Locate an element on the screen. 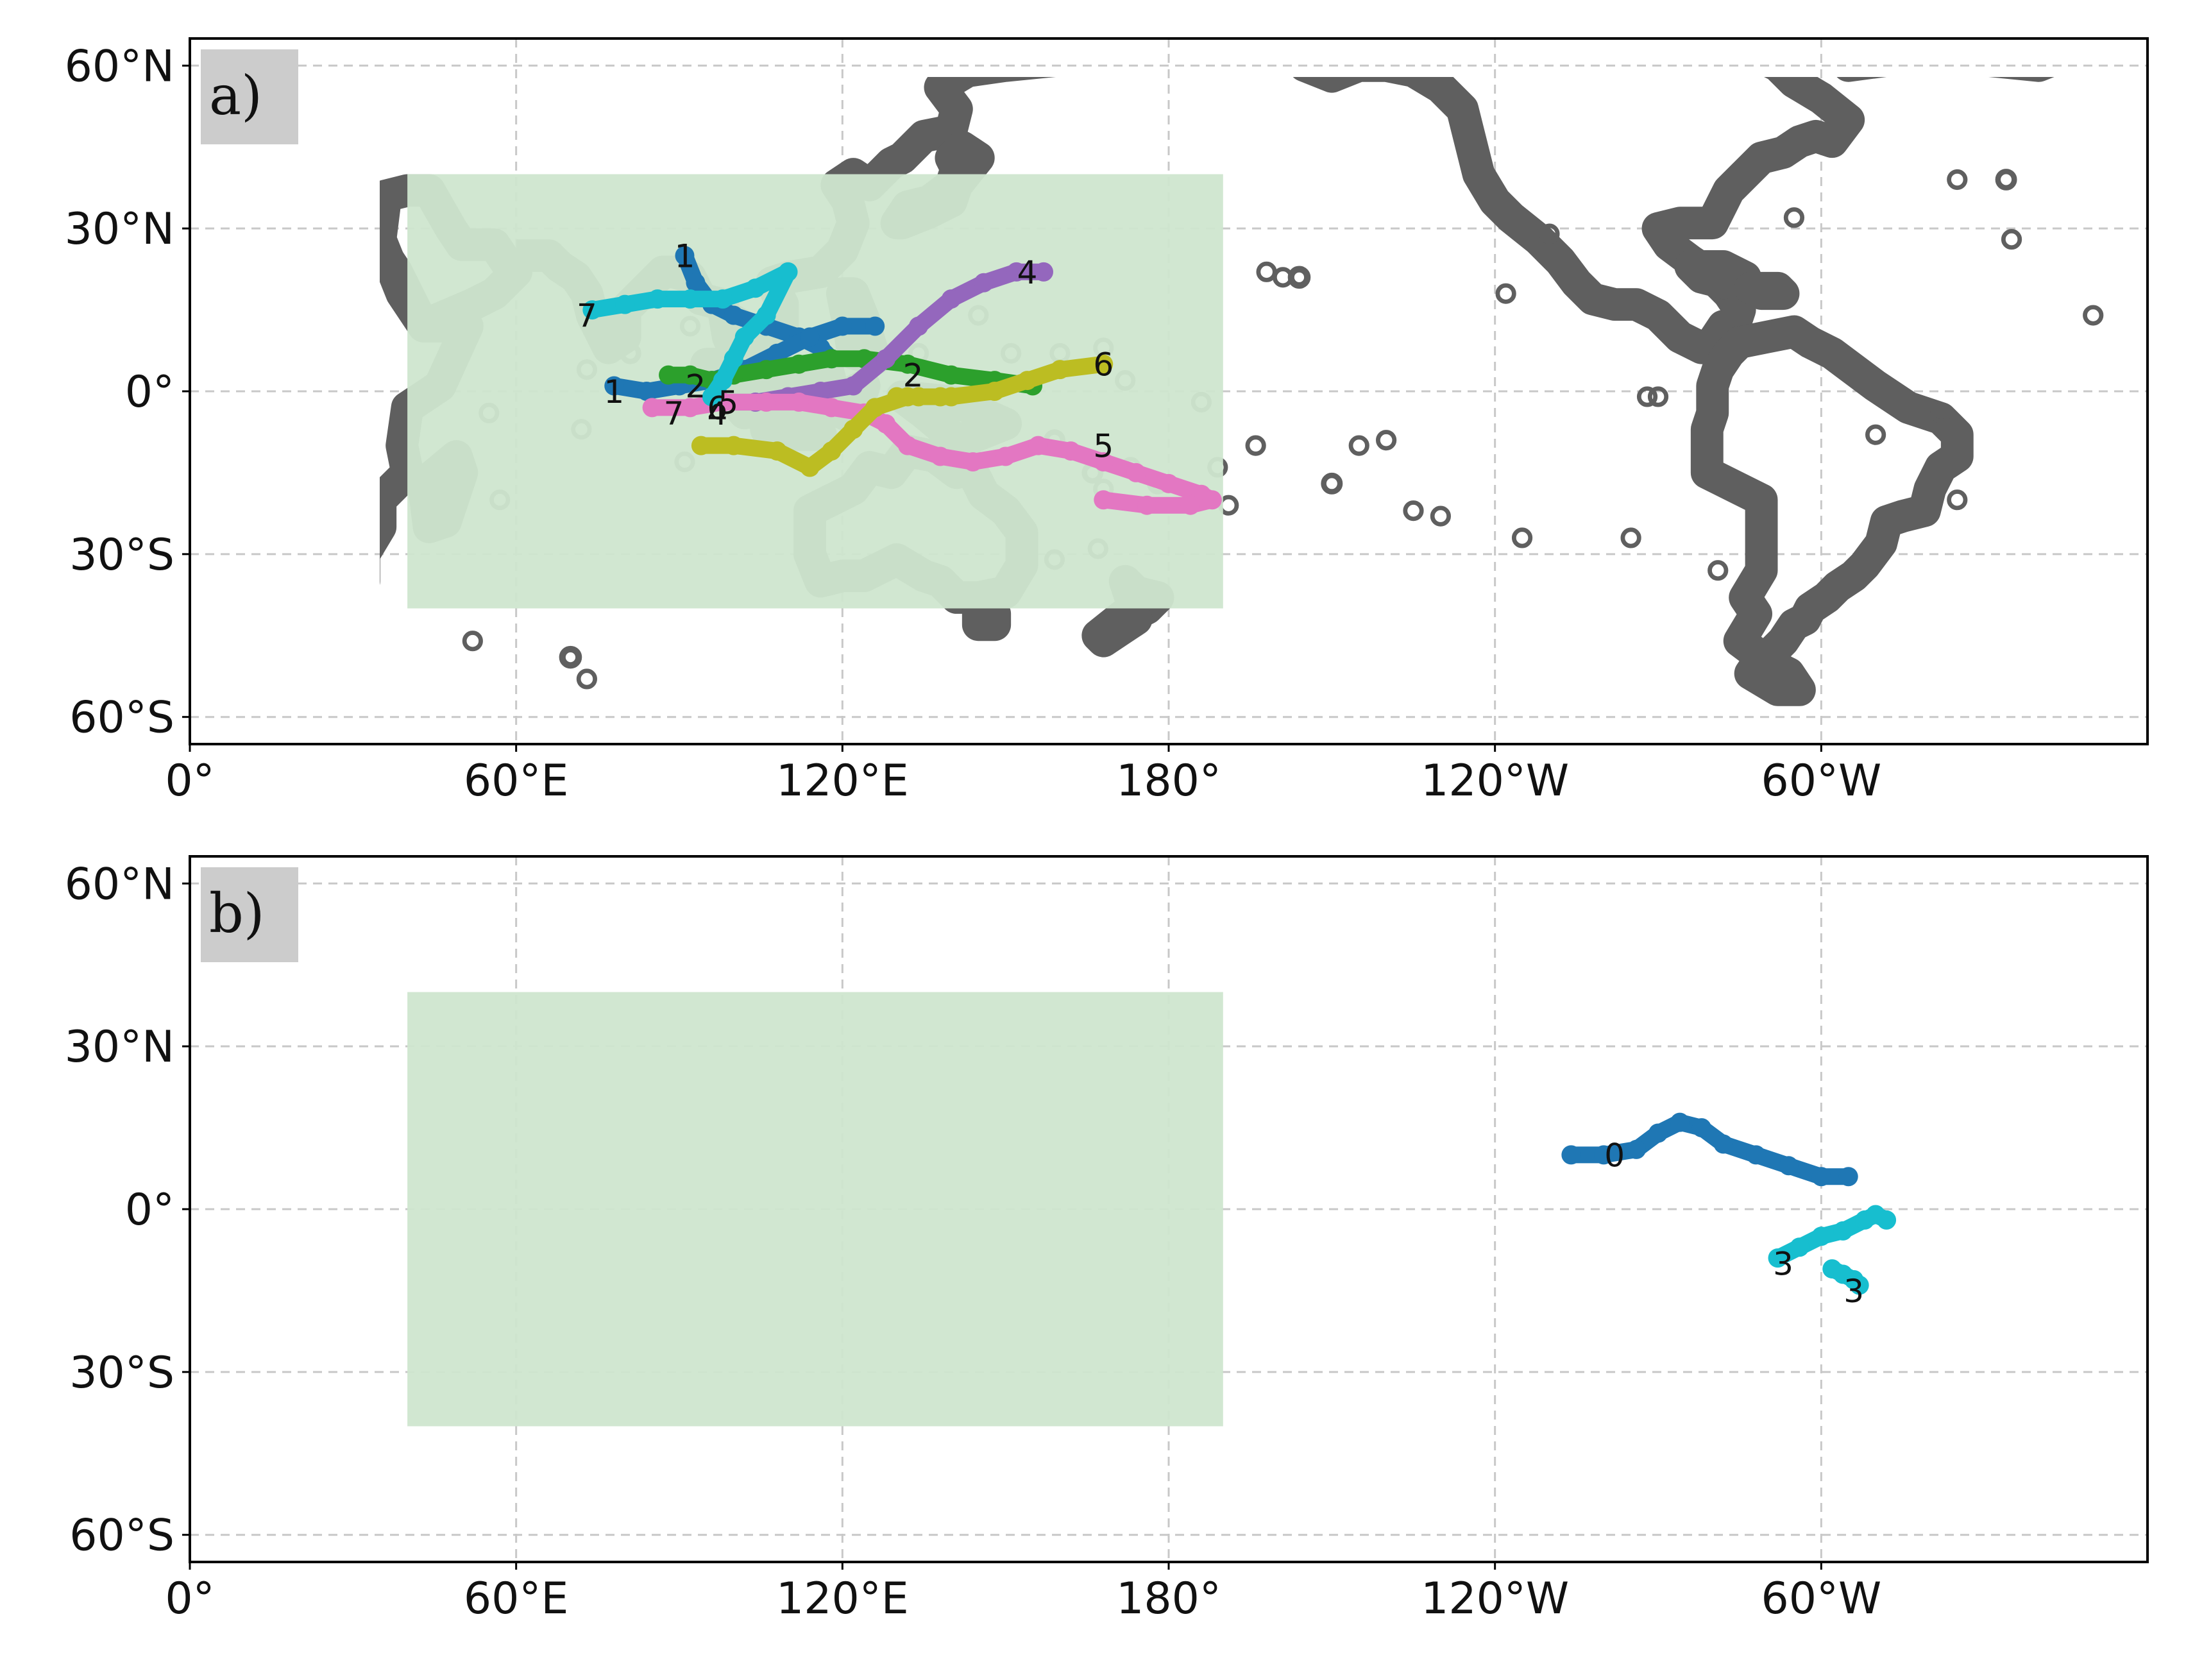  track-number-label: 2 is located at coordinates (696, 386).